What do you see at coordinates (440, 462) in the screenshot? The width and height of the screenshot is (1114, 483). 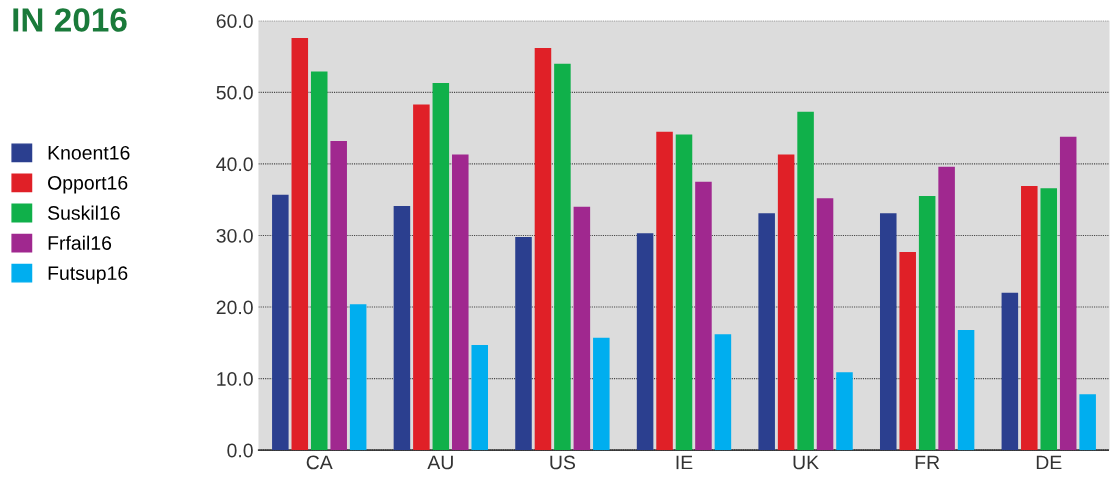 I see `x-tick-label: AU` at bounding box center [440, 462].